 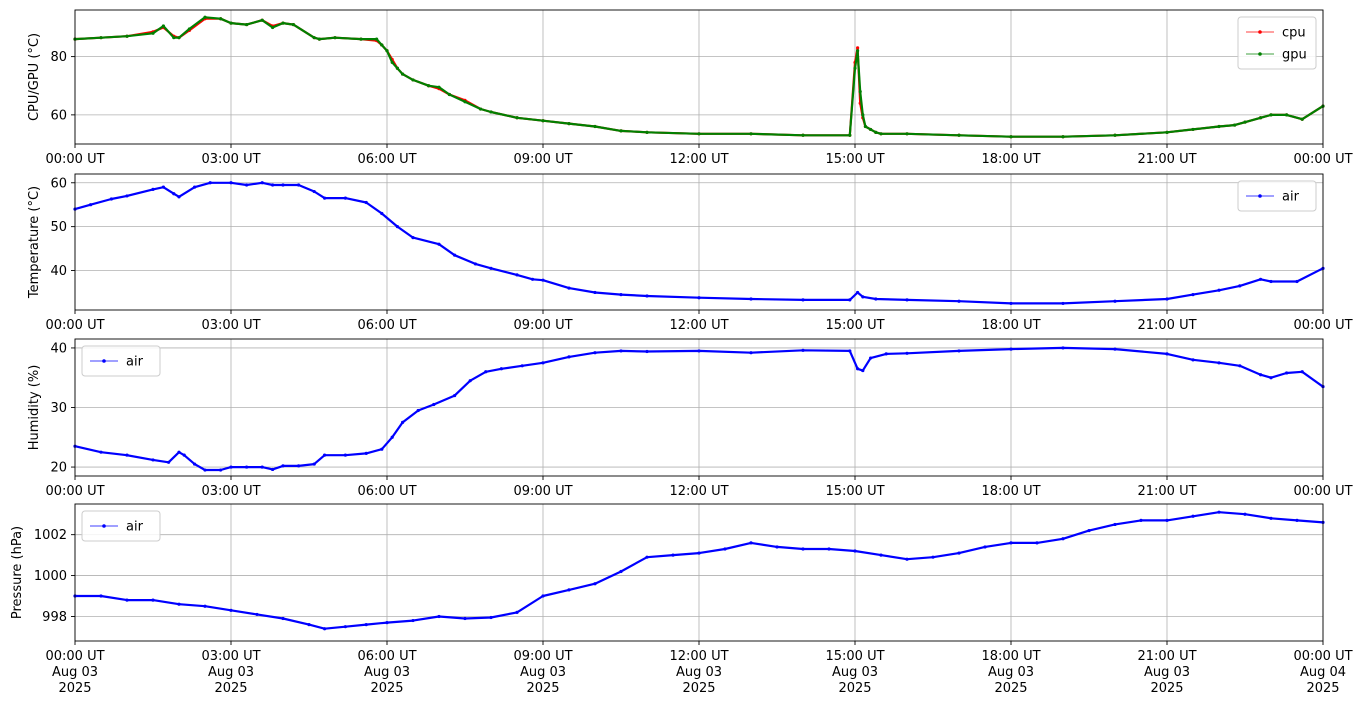 What do you see at coordinates (542, 159) in the screenshot?
I see `x-tick-label: 09:00 UT` at bounding box center [542, 159].